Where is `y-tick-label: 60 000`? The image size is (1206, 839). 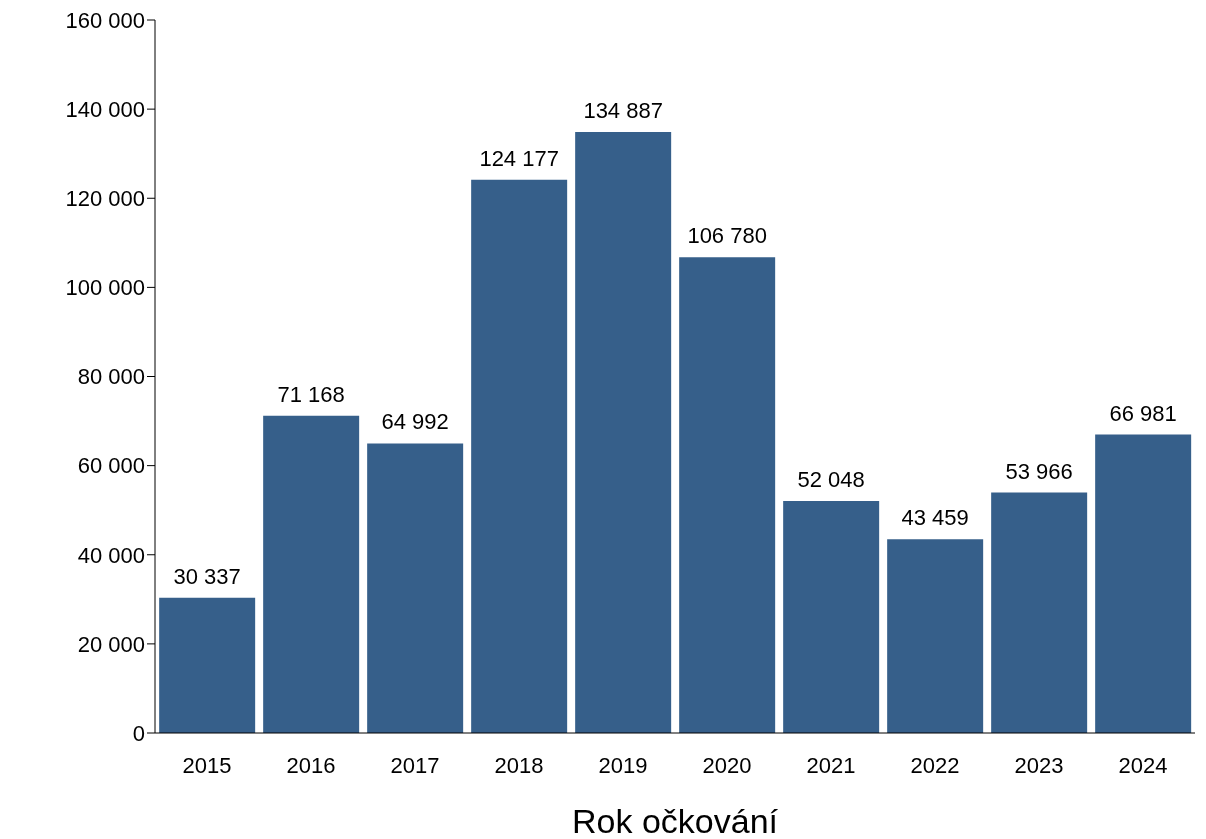 y-tick-label: 60 000 is located at coordinates (111, 466).